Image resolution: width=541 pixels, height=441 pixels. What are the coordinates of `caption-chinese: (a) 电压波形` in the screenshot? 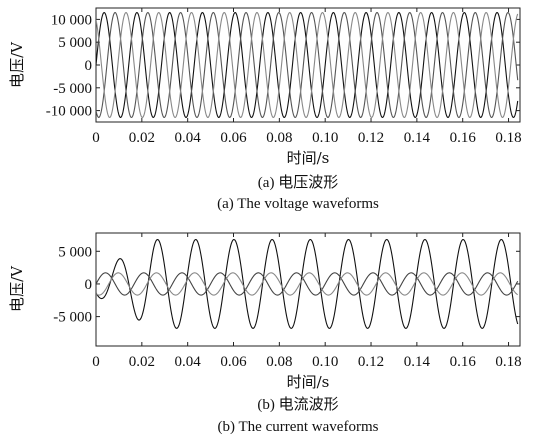 It's located at (298, 182).